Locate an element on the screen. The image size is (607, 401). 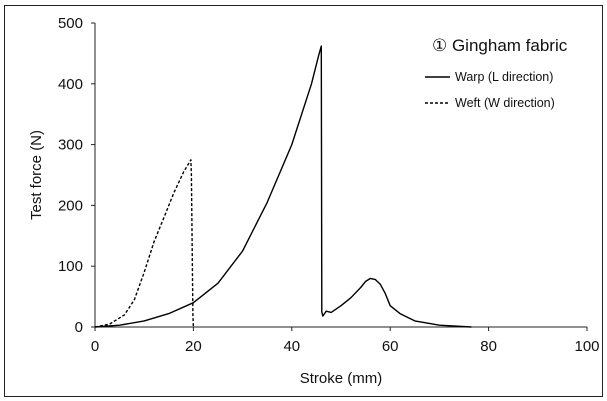
x-tick-label: 20 is located at coordinates (193, 346).